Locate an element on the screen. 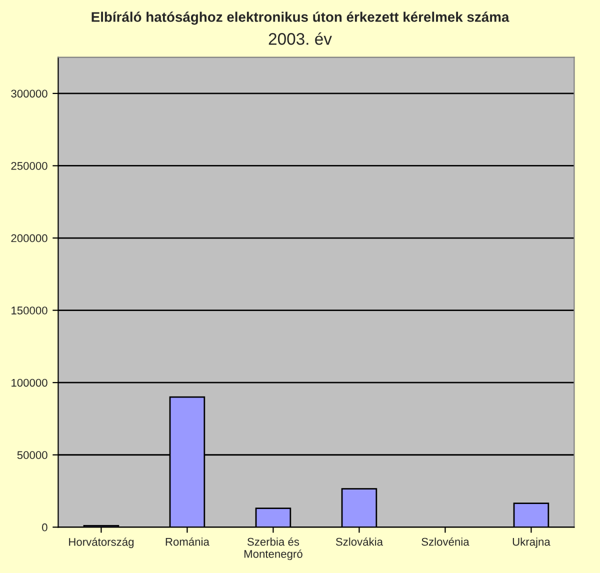 This screenshot has height=573, width=600. y-tick-label: 300000 is located at coordinates (29, 94).